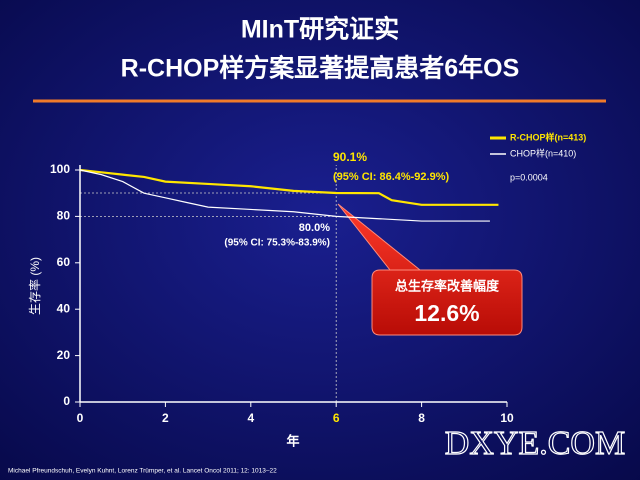 Image resolution: width=640 pixels, height=480 pixels. Describe the element at coordinates (277, 243) in the screenshot. I see `highlight-ci: (95% CI: 75.3%-83.9%)` at that location.